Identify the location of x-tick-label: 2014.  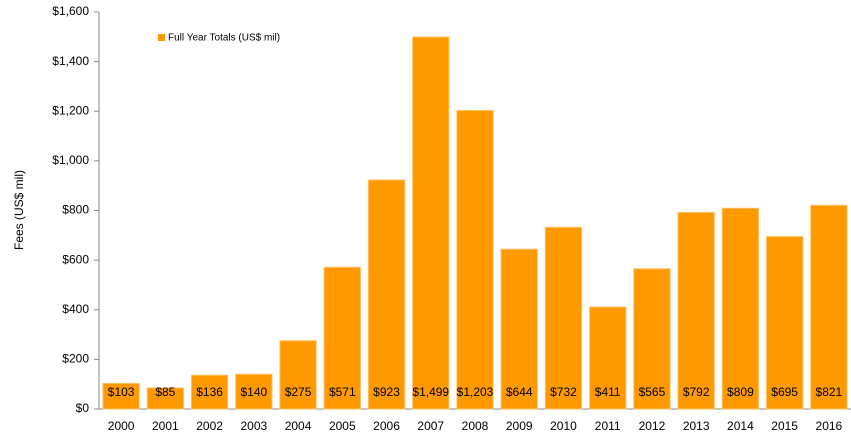
(740, 426).